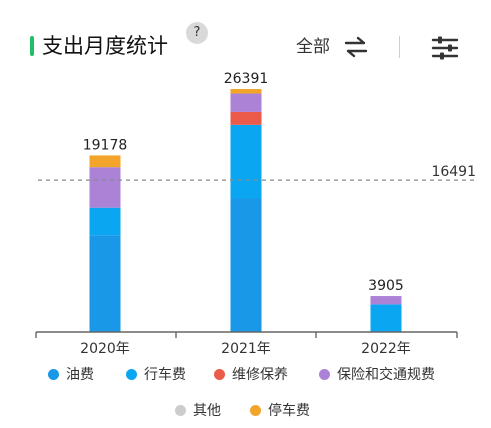 The image size is (491, 428). I want to click on legend-dot-parking, so click(255, 410).